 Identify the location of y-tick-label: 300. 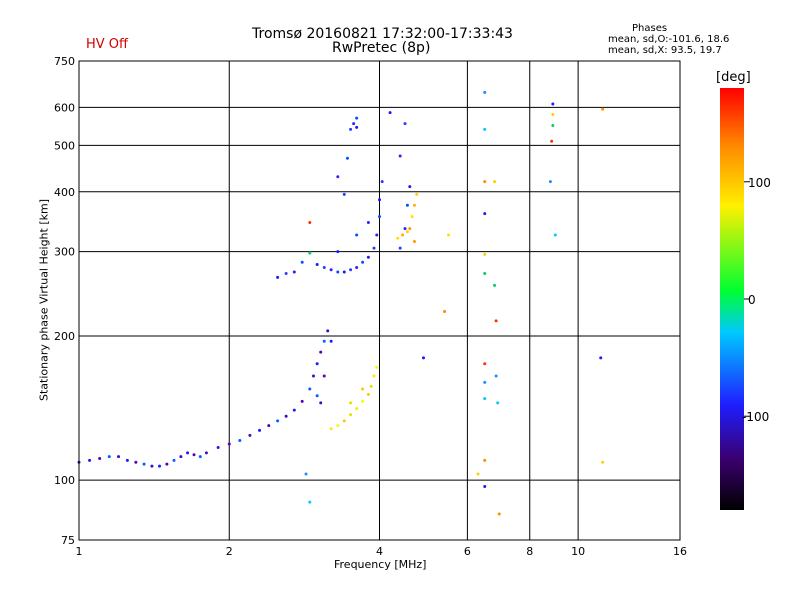
(64, 252).